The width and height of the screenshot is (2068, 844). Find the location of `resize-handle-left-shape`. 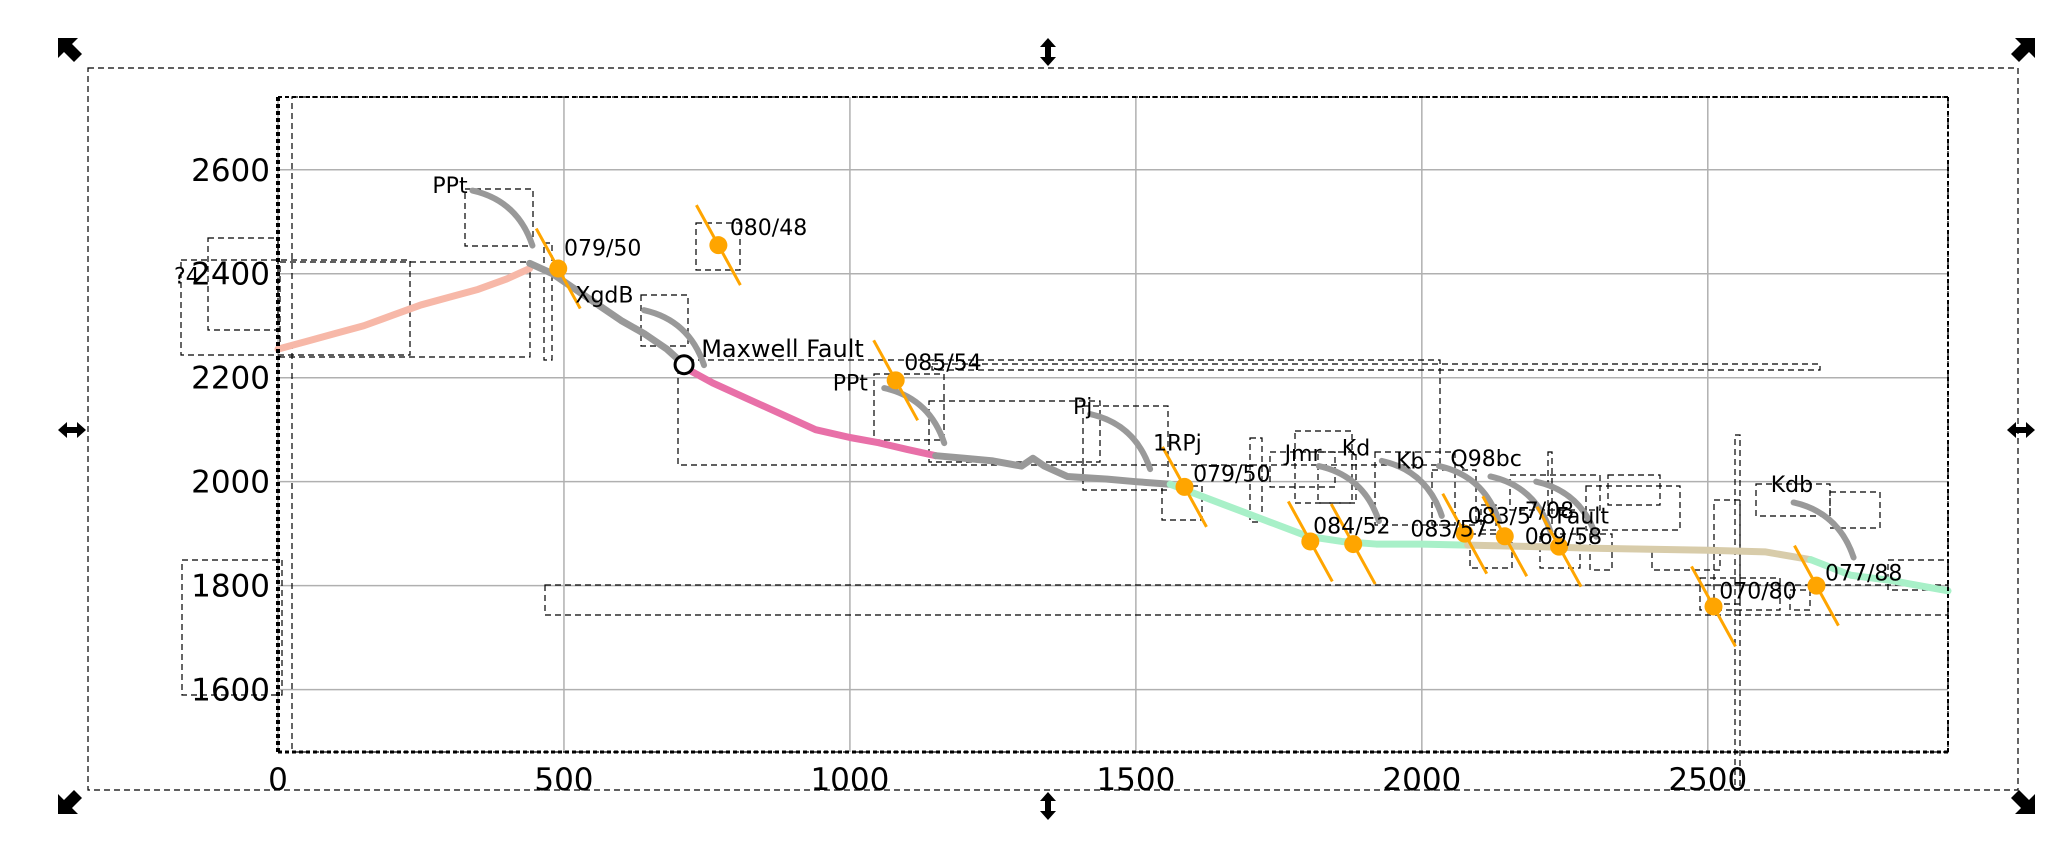

resize-handle-left-shape is located at coordinates (72, 430).